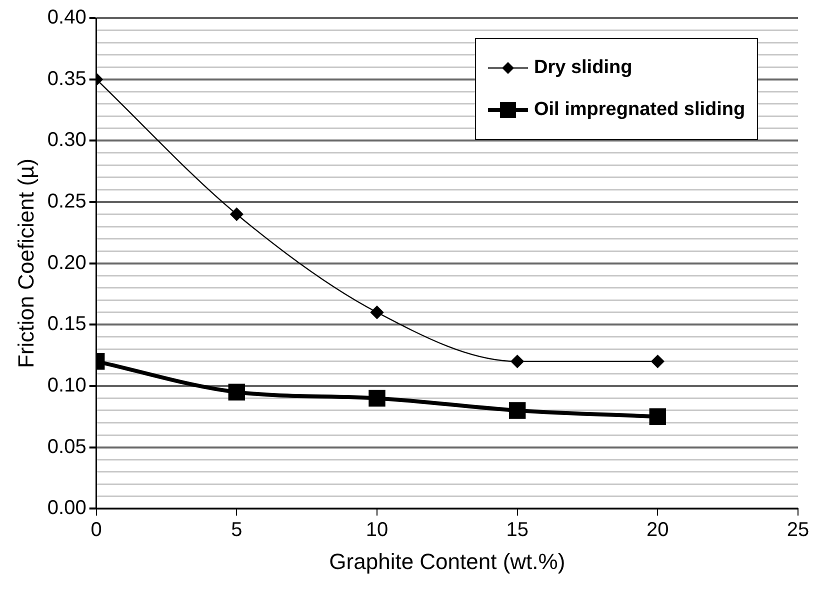 This screenshot has width=818, height=590. What do you see at coordinates (25, 263) in the screenshot?
I see `y-axis-title: Friction Coeficient (µ)` at bounding box center [25, 263].